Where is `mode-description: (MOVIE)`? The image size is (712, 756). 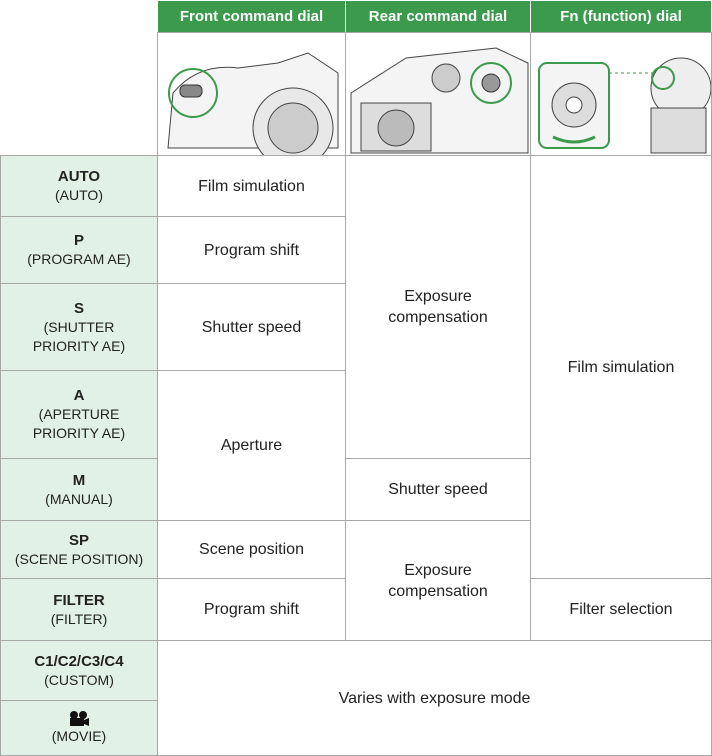 mode-description: (MOVIE) is located at coordinates (79, 735).